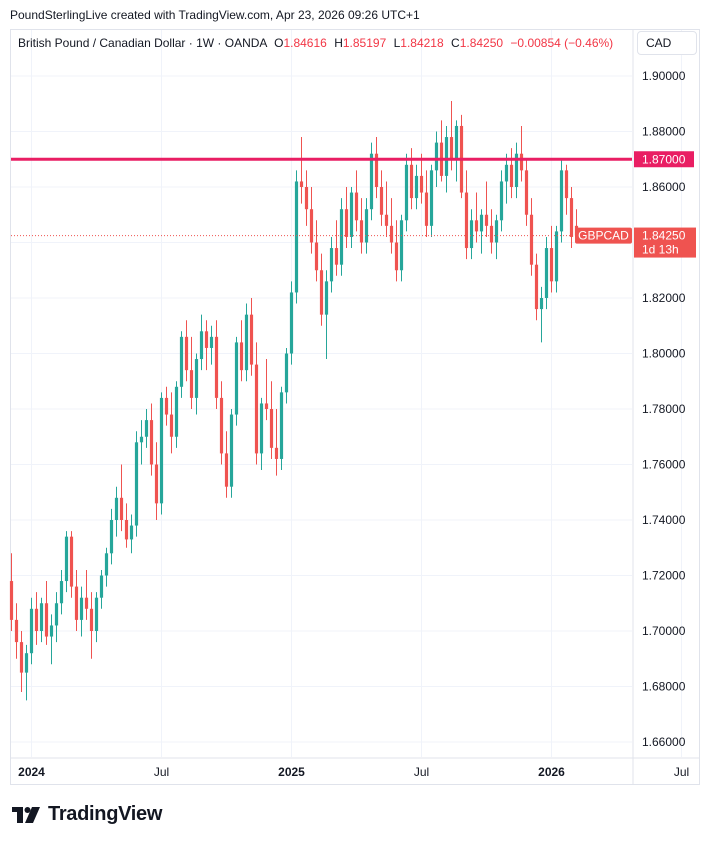  Describe the element at coordinates (105, 814) in the screenshot. I see `tradingview-wordmark: TradingView` at that location.